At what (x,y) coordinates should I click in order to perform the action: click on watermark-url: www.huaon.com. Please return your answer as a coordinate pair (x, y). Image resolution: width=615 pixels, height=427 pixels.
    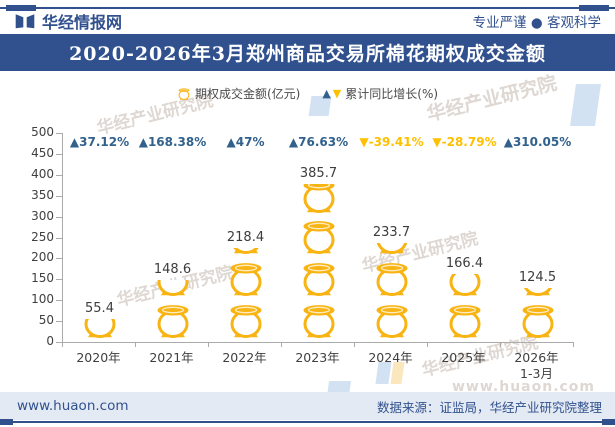
    Looking at the image, I should click on (524, 387).